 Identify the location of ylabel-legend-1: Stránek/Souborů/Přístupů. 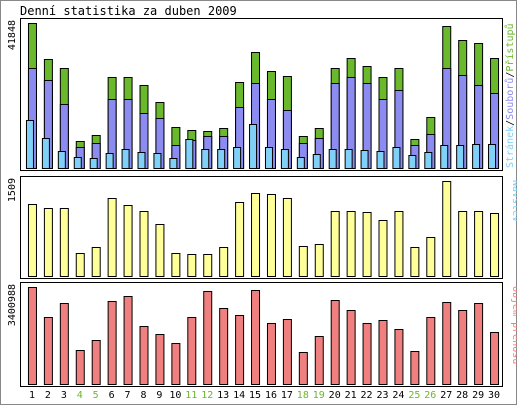
(510, 95).